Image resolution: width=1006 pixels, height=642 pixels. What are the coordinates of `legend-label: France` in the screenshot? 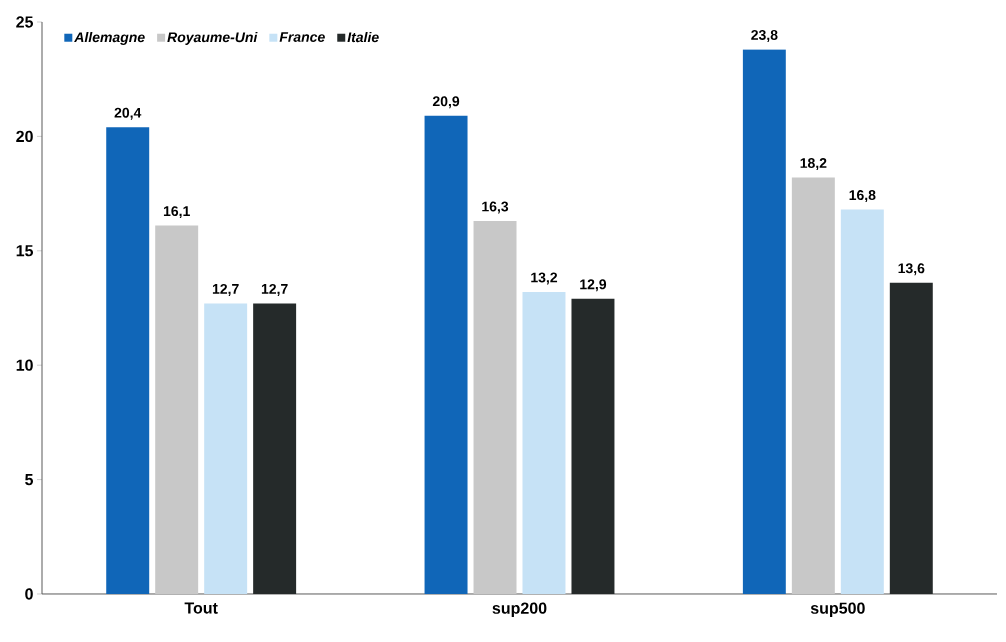 It's located at (302, 37).